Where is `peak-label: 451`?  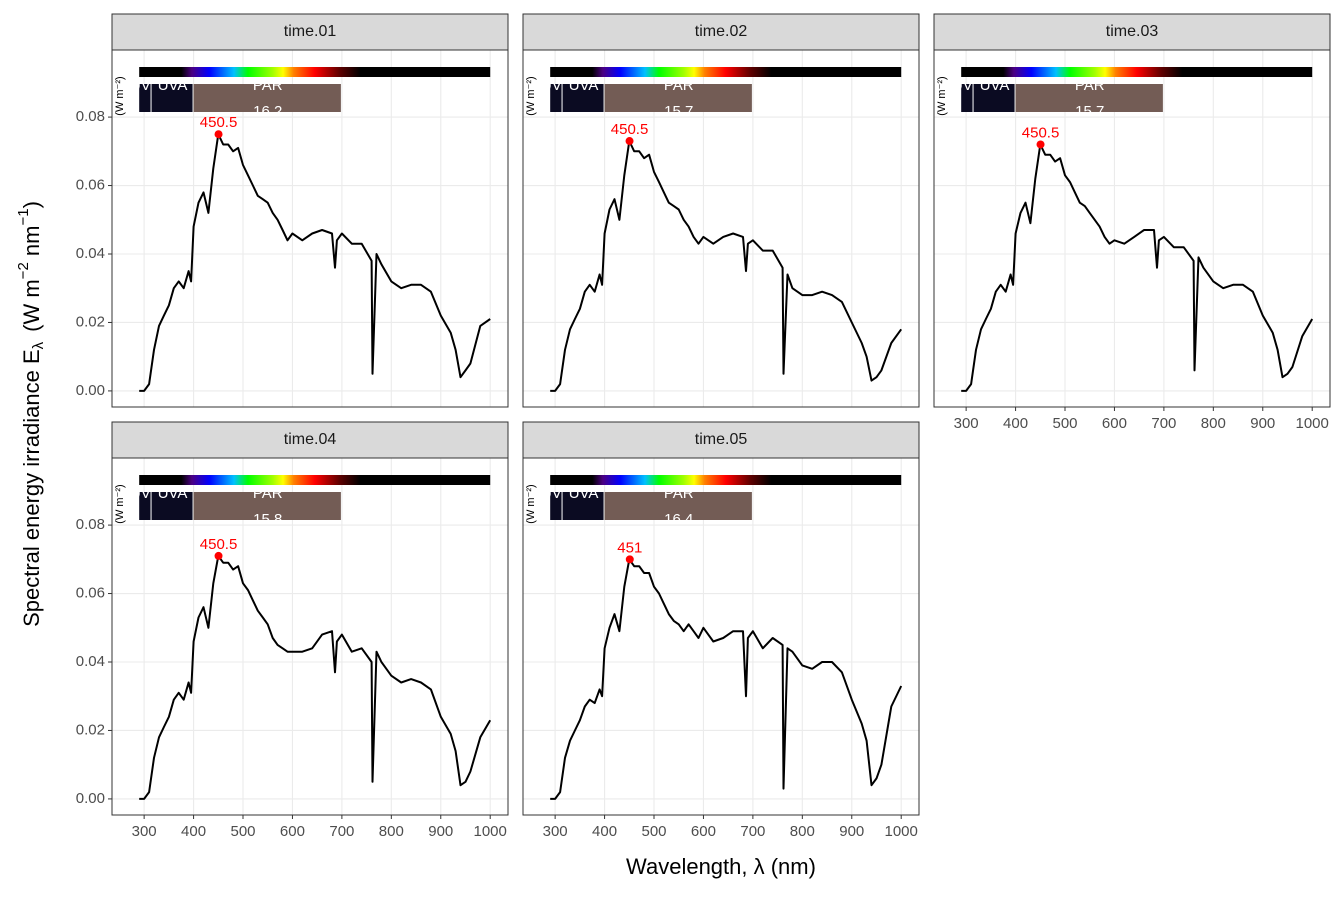 peak-label: 451 is located at coordinates (629, 547).